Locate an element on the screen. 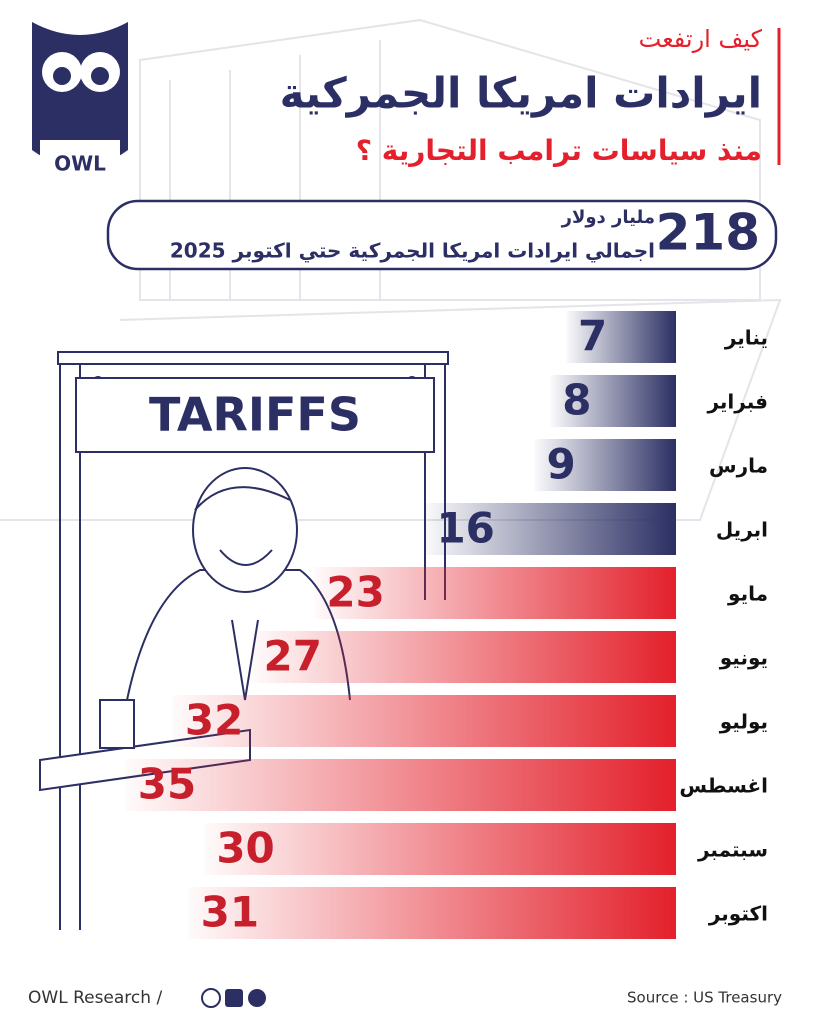  value-label: 16 is located at coordinates (465, 528).